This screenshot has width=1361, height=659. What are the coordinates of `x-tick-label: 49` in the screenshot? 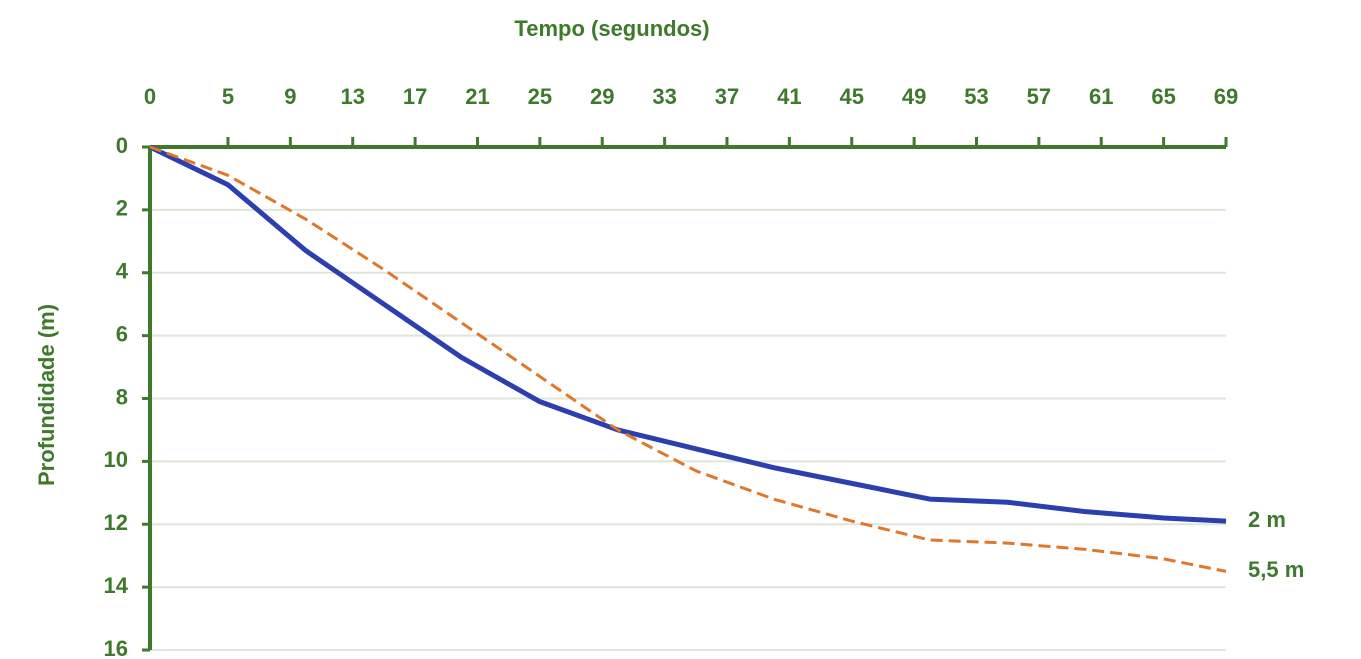 It's located at (914, 96).